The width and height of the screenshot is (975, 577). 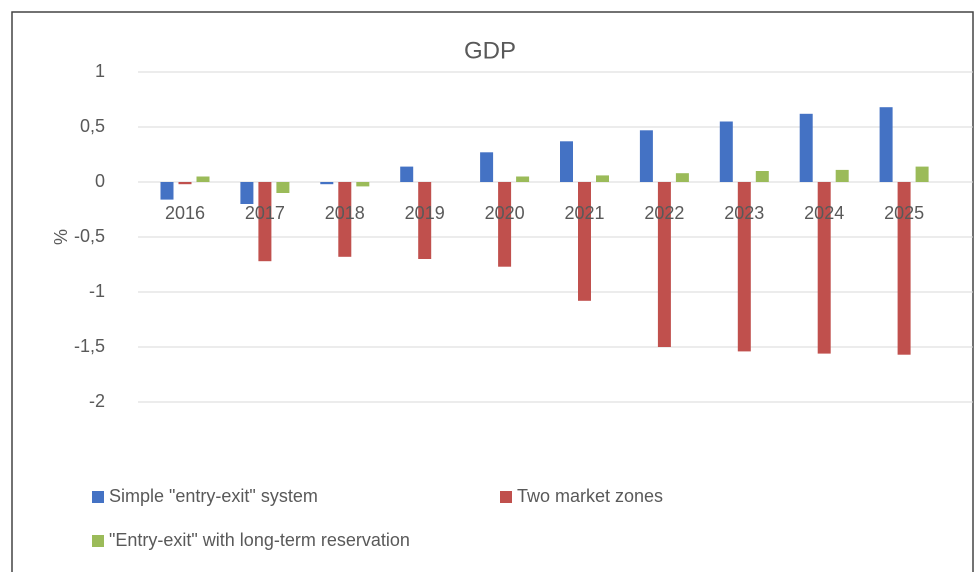 I want to click on x-tick-label: 2024, so click(x=824, y=213).